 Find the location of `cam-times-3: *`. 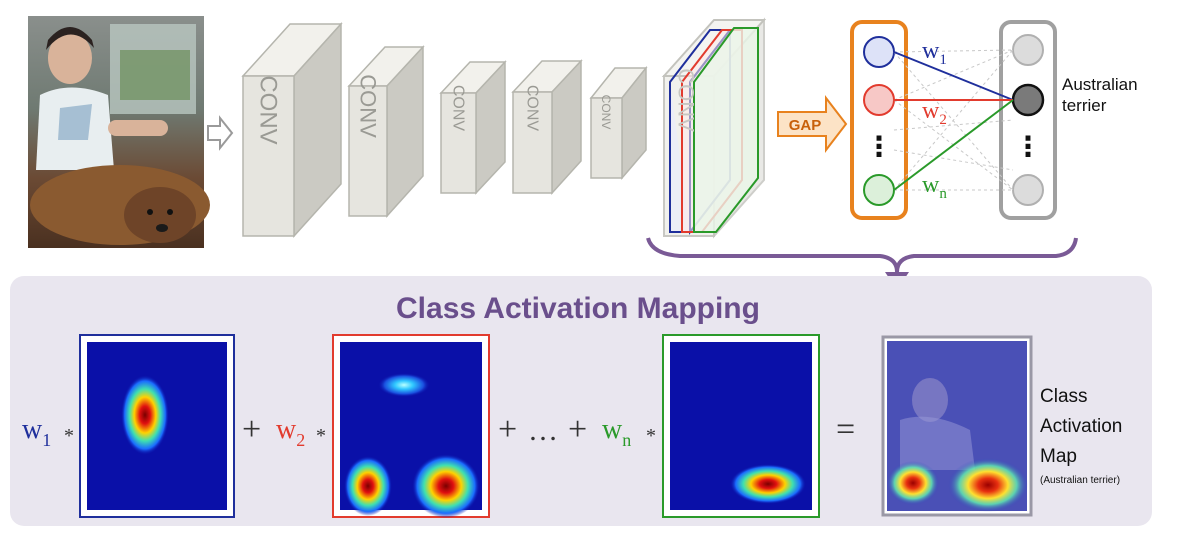

cam-times-3: * is located at coordinates (651, 436).